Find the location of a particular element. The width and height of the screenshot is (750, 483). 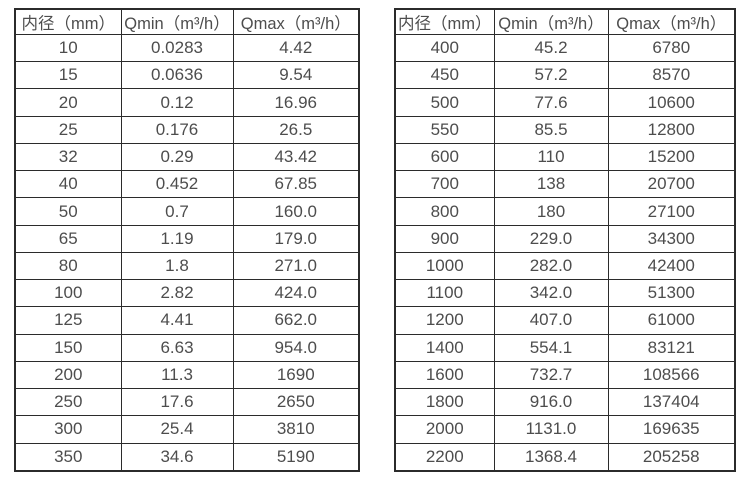

table-cell: 0.452 is located at coordinates (177, 184).